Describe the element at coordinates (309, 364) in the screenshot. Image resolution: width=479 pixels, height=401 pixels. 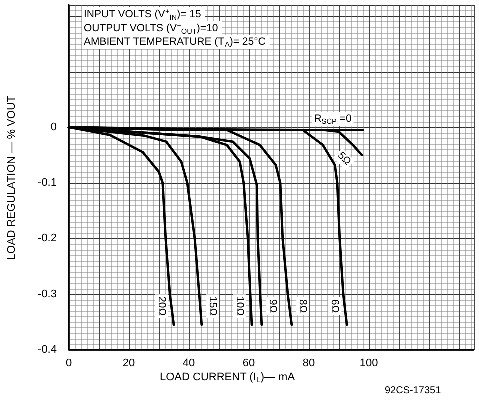
I see `x-tick-label: 80` at that location.